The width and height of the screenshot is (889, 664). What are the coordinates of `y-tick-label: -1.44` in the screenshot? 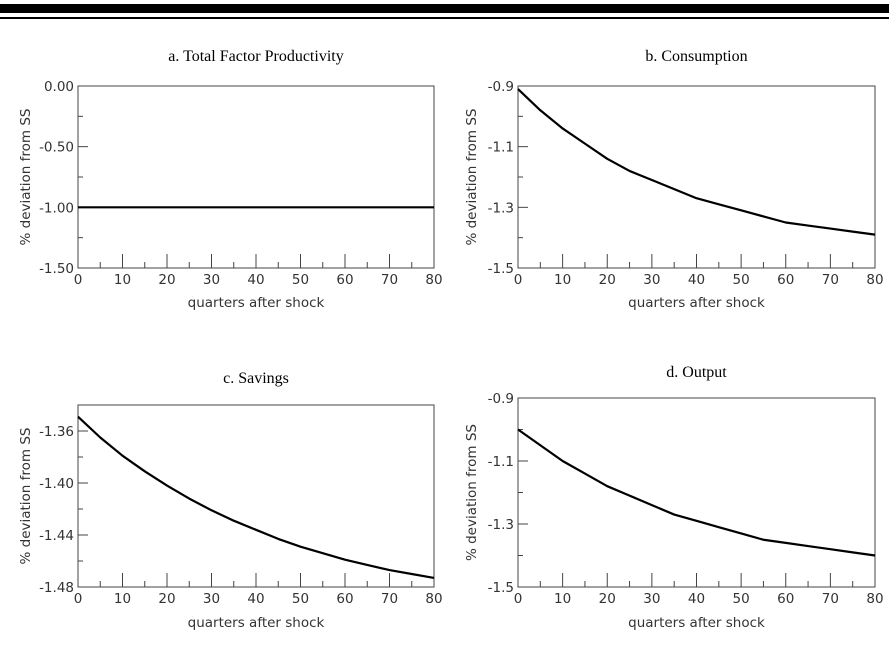 It's located at (56, 536).